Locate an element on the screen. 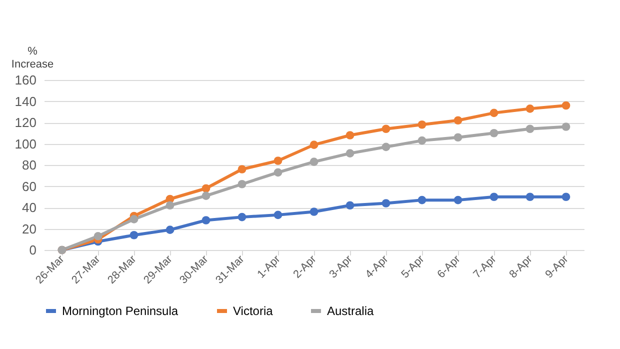 The height and width of the screenshot is (349, 620). y-tick-label: 40 is located at coordinates (29, 207).